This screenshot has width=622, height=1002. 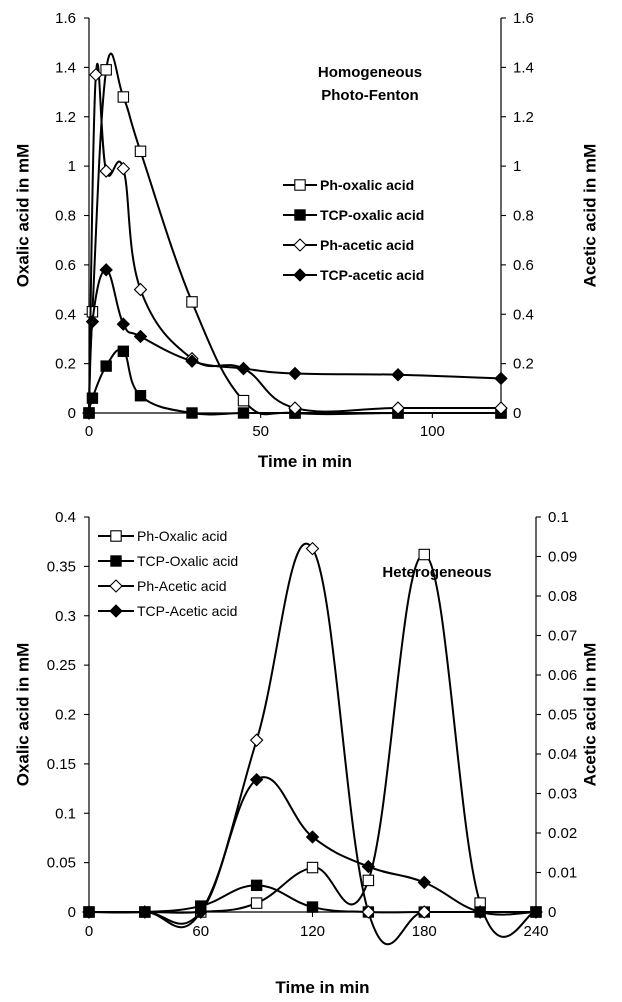 I want to click on legend-label: TCP-Oxalic acid, so click(x=187, y=561).